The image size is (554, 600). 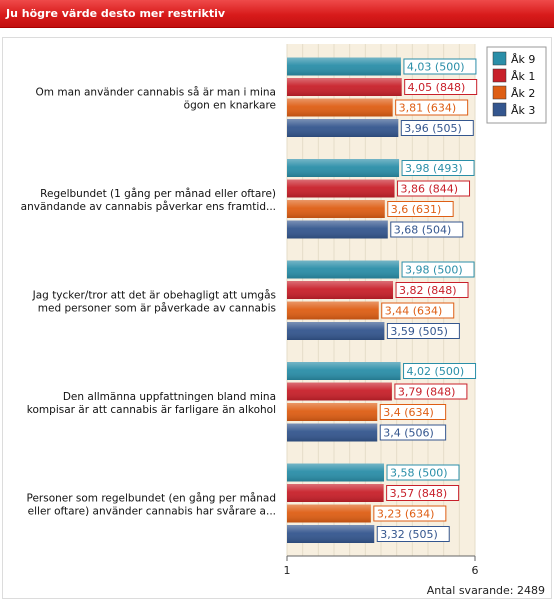 I want to click on data-label: 3,81 (634), so click(x=428, y=108).